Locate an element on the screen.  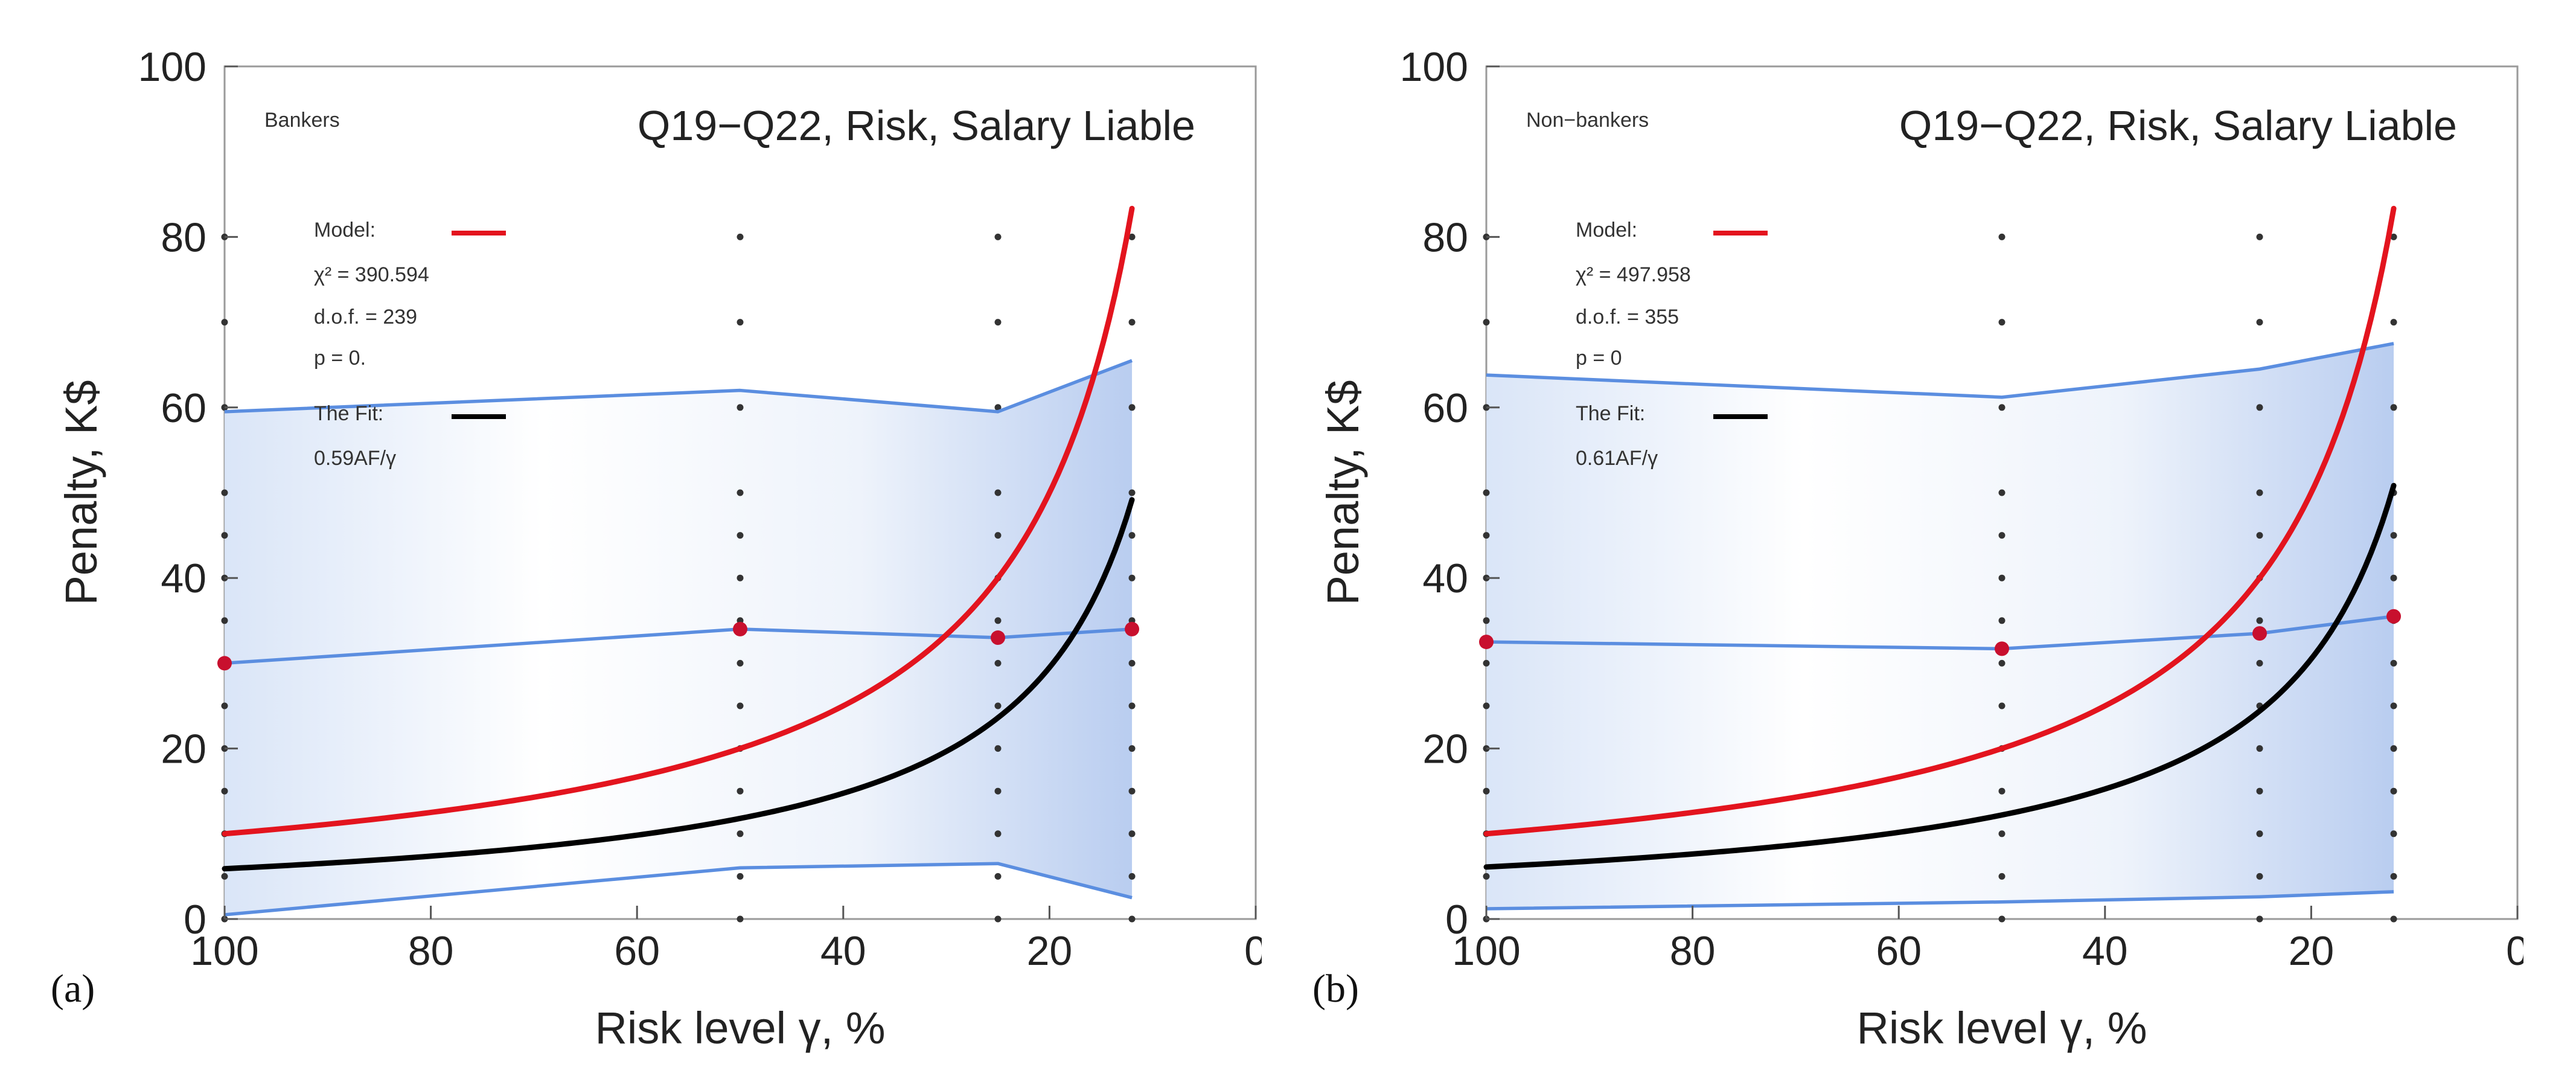
chart-b-legend-fit-label: The Fit: is located at coordinates (1610, 413).